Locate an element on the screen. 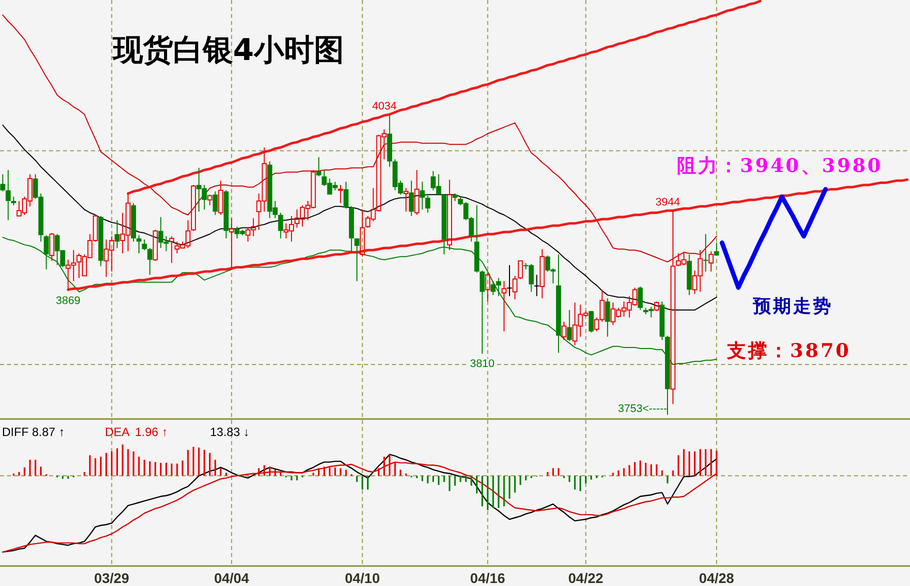 This screenshot has height=586, width=910. x-tick-label: 04/04 is located at coordinates (232, 578).